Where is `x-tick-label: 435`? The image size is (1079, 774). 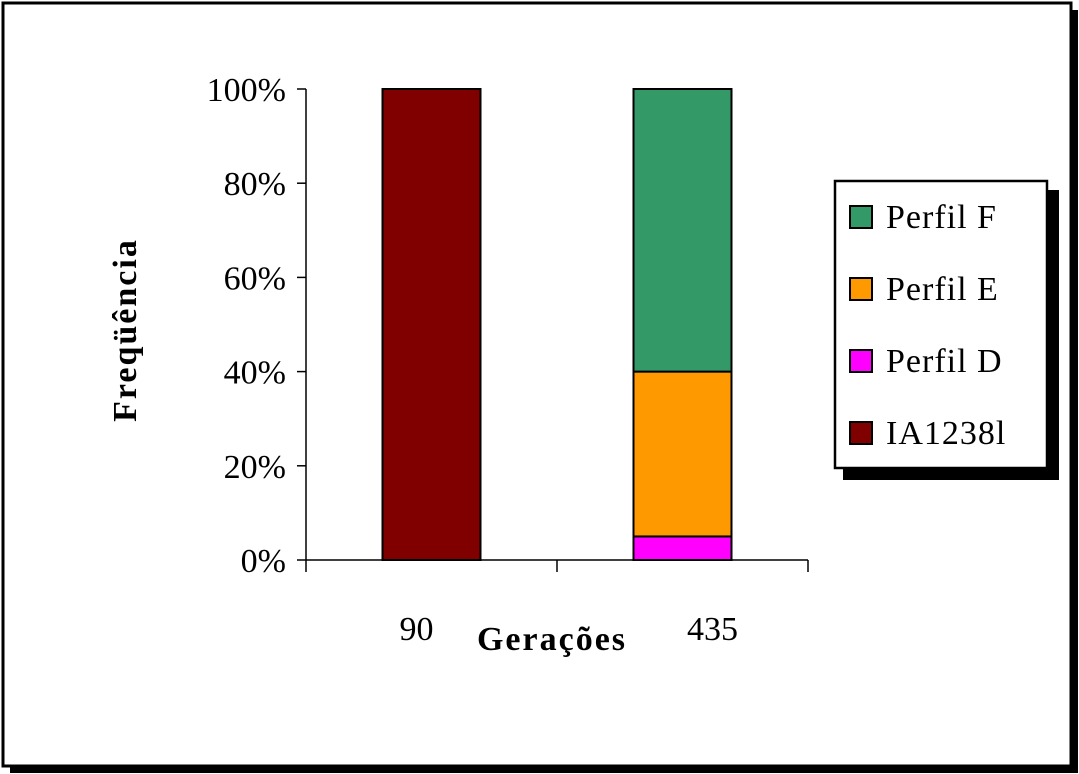 x-tick-label: 435 is located at coordinates (712, 629).